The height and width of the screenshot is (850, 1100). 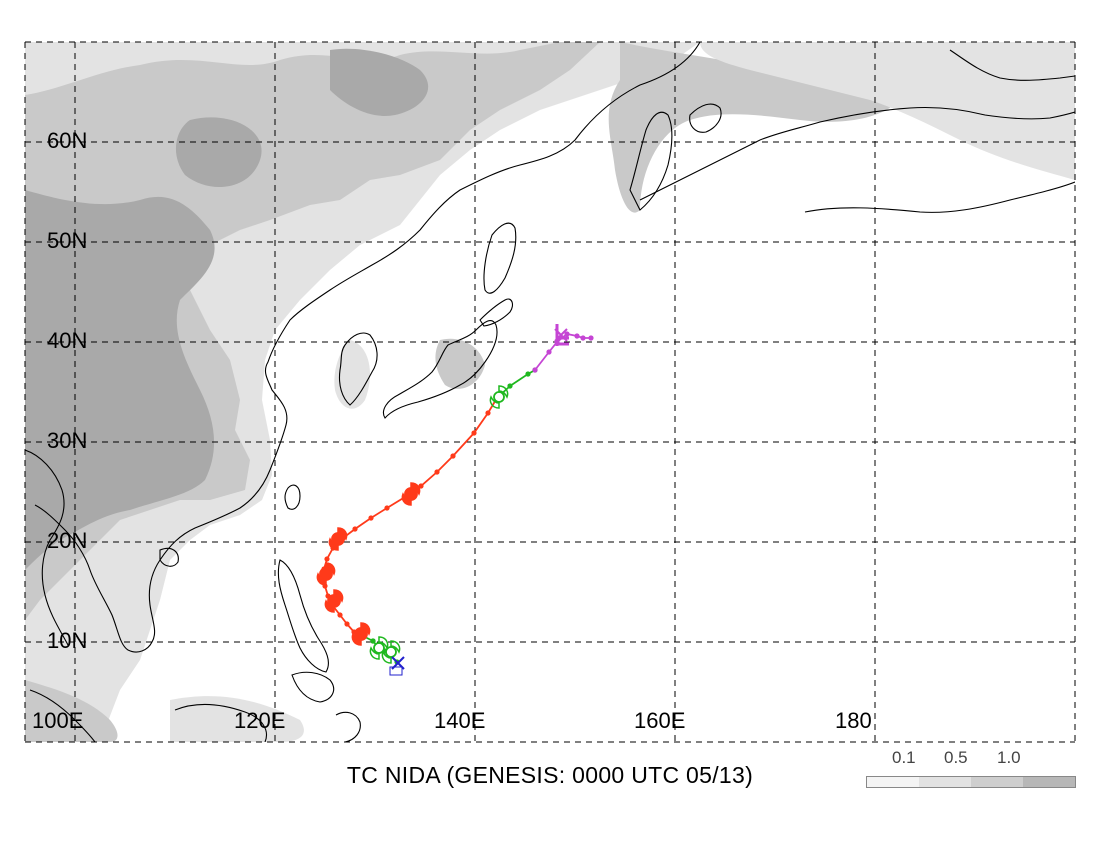 What do you see at coordinates (58, 720) in the screenshot?
I see `lon-label-100e: 100E` at bounding box center [58, 720].